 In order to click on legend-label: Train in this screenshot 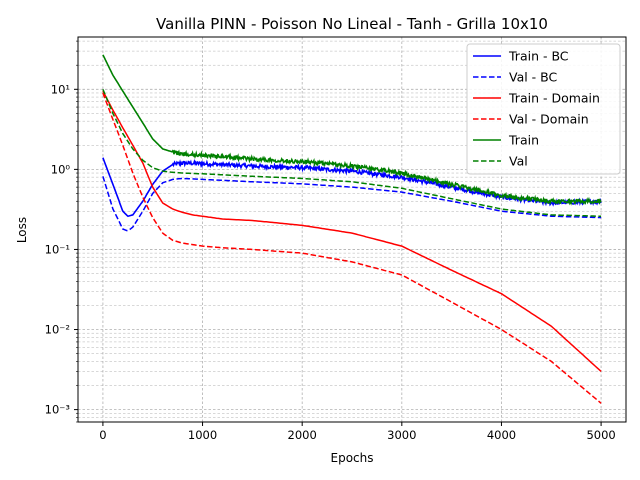, I will do `click(523, 140)`.